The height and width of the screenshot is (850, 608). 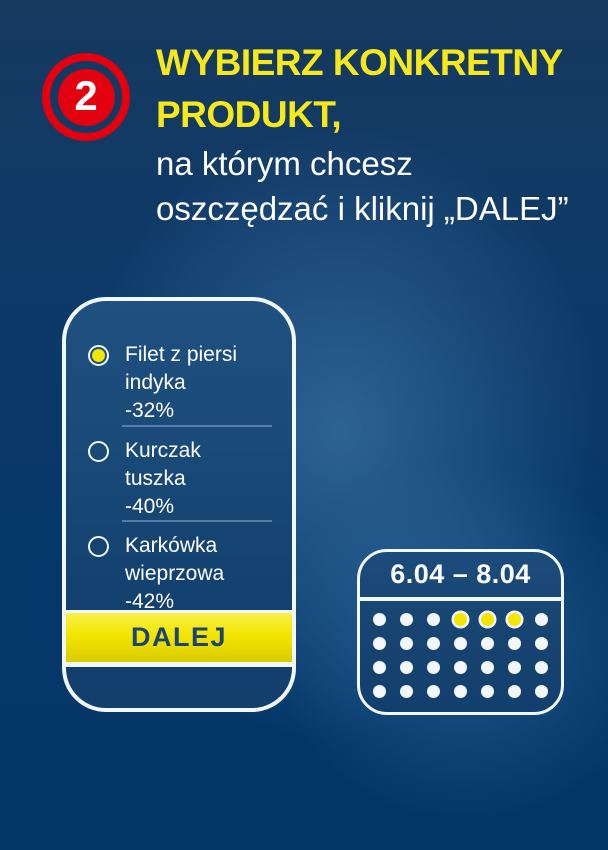 I want to click on step-badge: 2, so click(x=86, y=97).